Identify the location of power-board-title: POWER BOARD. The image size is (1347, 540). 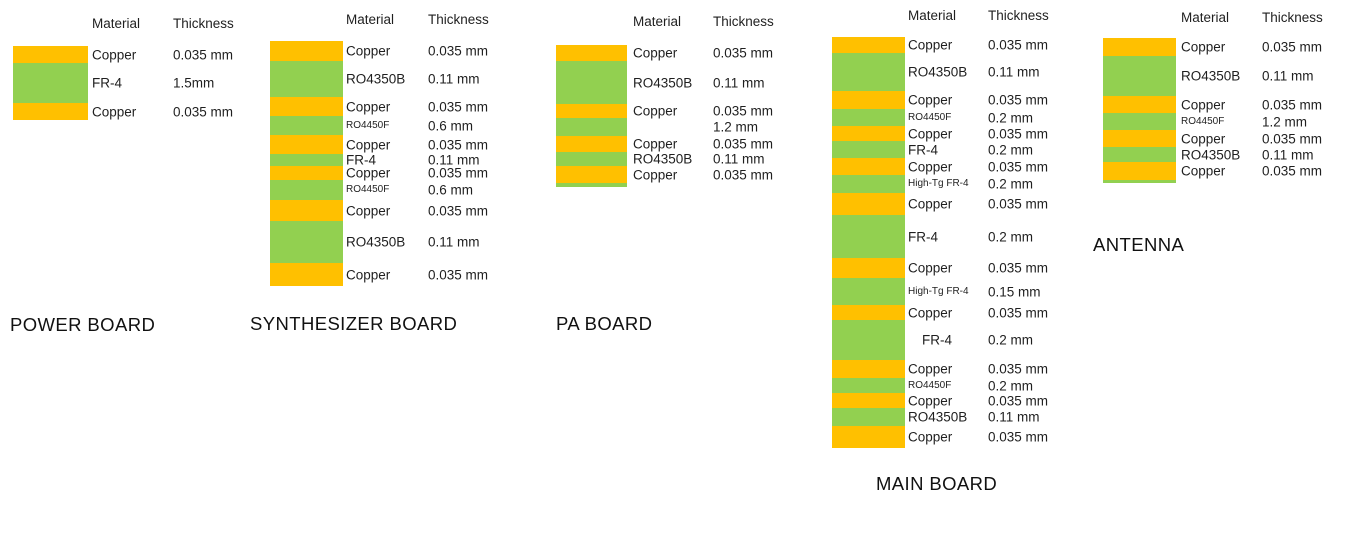
(83, 324).